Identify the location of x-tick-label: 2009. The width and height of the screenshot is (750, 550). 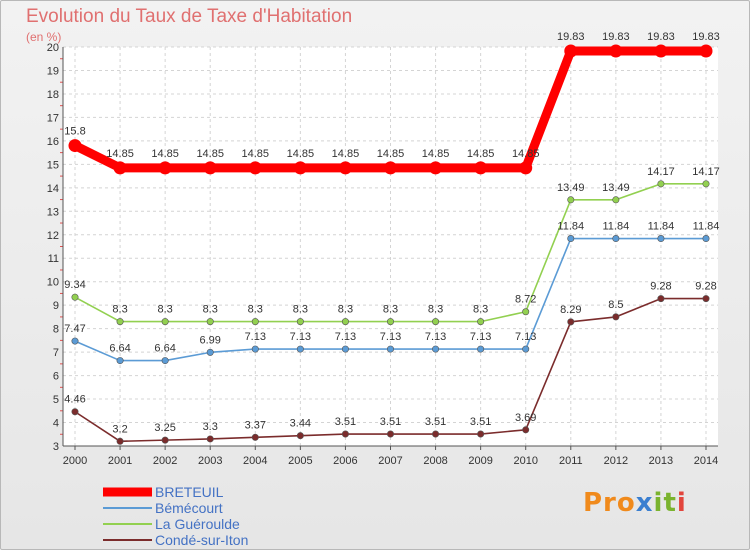
(480, 461).